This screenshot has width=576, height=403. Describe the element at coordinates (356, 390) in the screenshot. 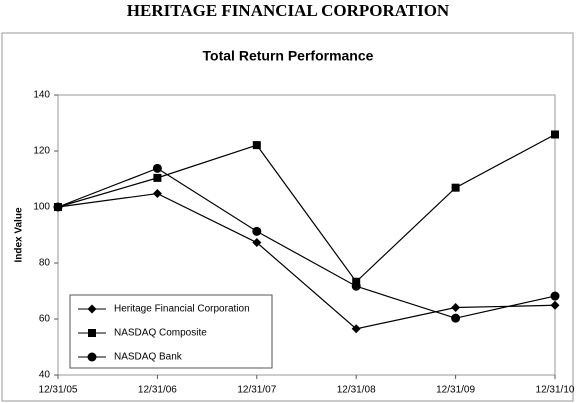

I see `x-tick-label: 12/31/08` at that location.